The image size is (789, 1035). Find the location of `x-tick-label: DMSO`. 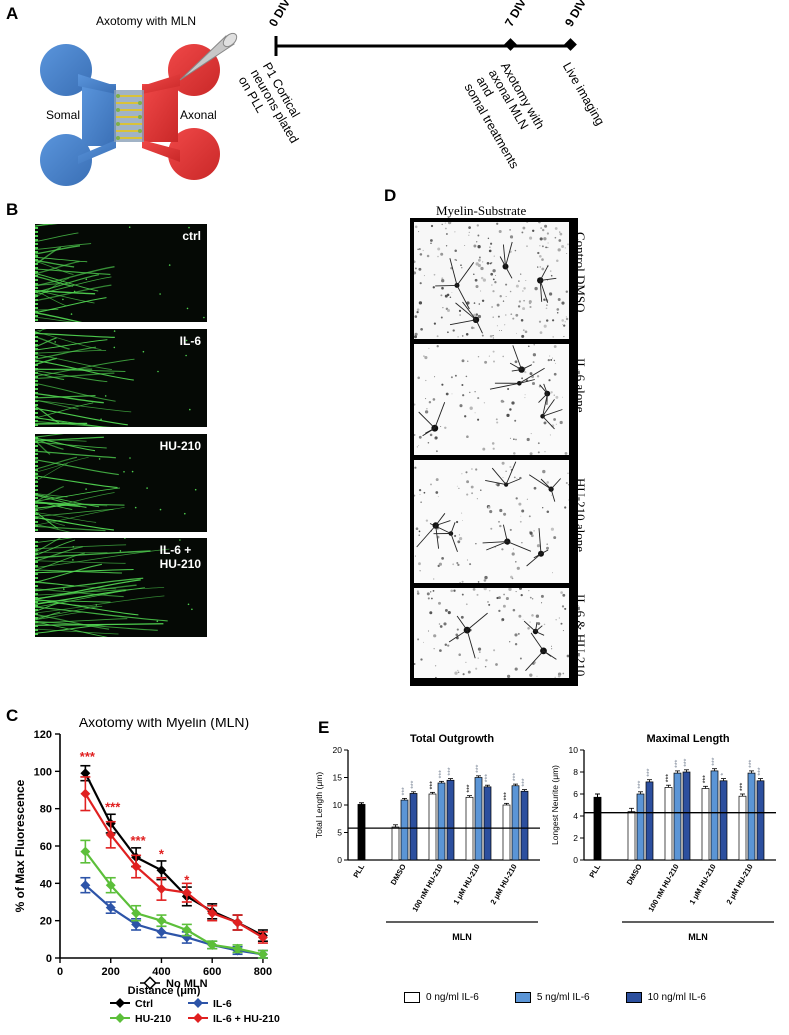

x-tick-label: DMSO is located at coordinates (398, 874).